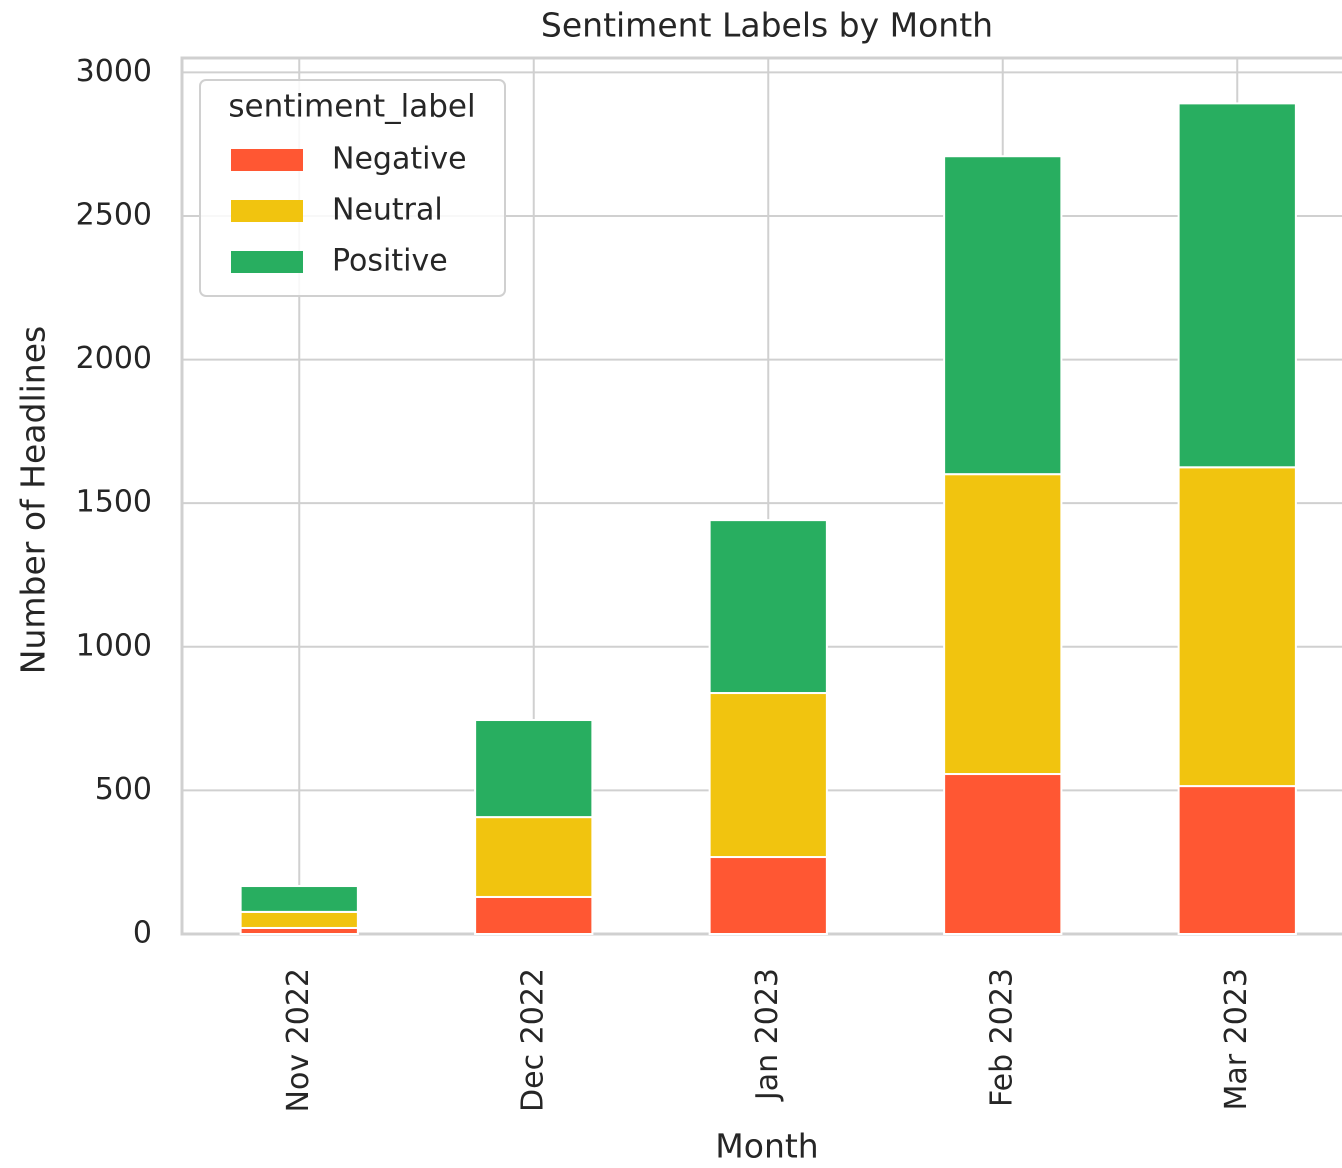 This screenshot has width=1342, height=1168. Describe the element at coordinates (399, 159) in the screenshot. I see `legend-label: Negative` at that location.